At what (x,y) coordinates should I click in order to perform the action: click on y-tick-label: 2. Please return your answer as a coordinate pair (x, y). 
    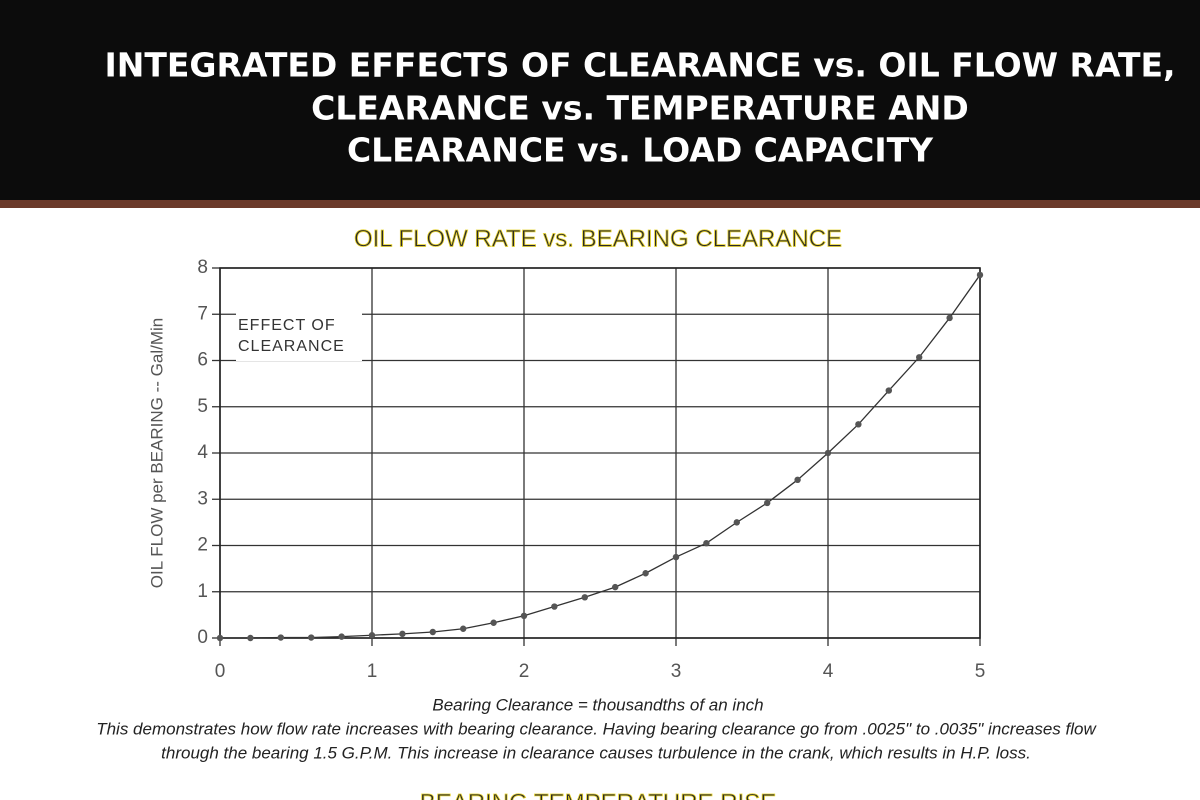
    Looking at the image, I should click on (202, 545).